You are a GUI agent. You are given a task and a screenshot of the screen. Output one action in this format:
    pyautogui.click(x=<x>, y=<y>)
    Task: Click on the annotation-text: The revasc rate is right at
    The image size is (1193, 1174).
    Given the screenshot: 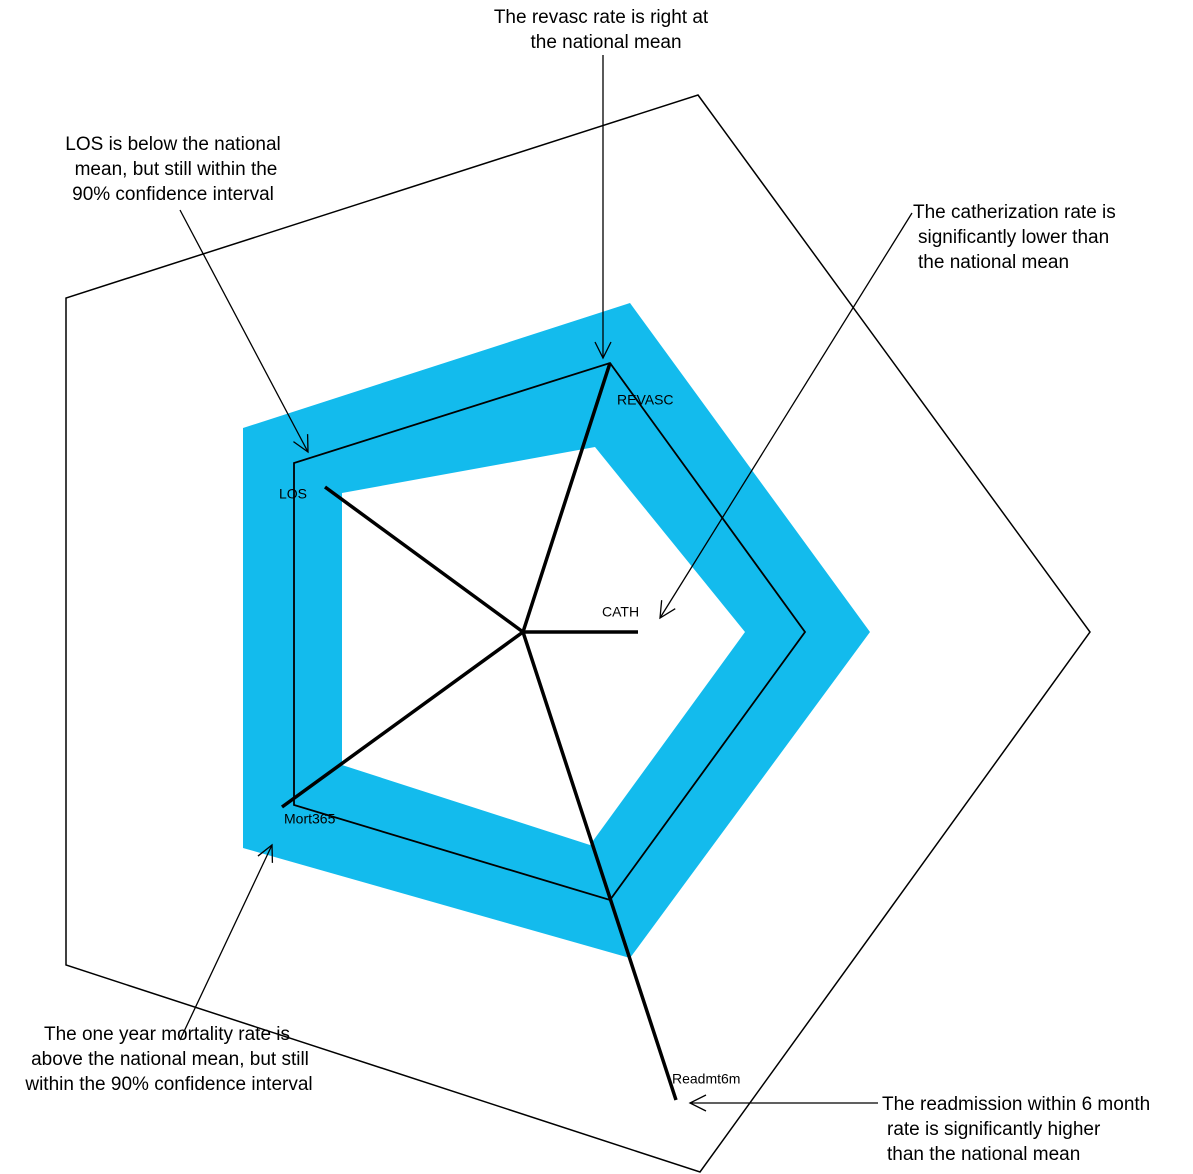 What is the action you would take?
    pyautogui.click(x=601, y=17)
    